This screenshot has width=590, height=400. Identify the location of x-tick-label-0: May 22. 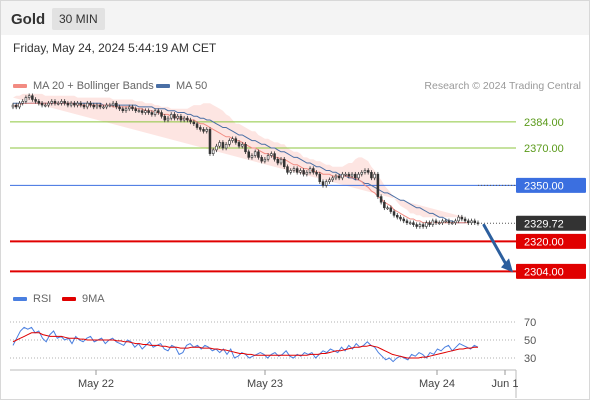
(96, 384).